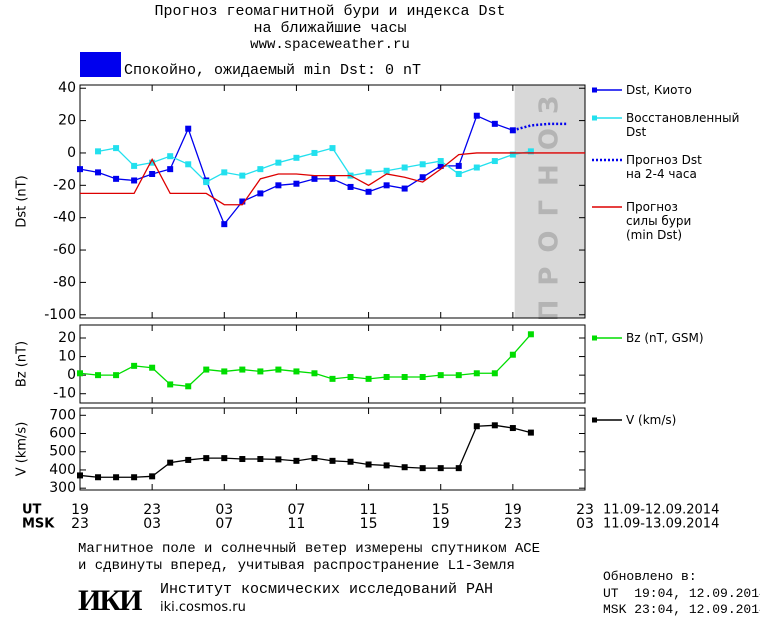  I want to click on y-tick-label: 600, so click(62, 434).